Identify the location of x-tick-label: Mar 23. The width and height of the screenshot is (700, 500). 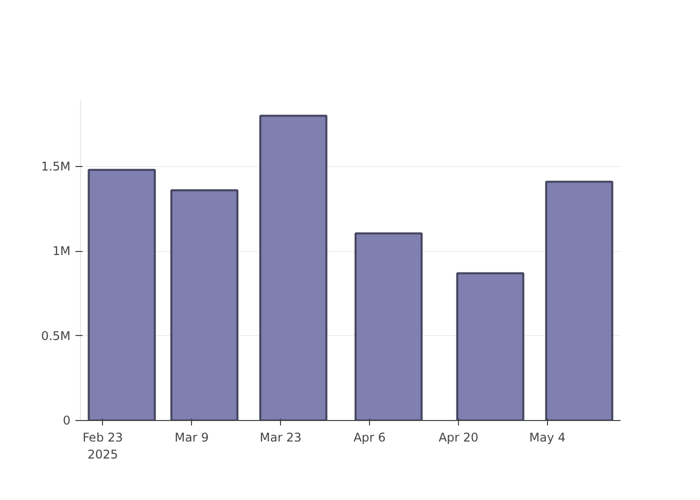
(281, 437).